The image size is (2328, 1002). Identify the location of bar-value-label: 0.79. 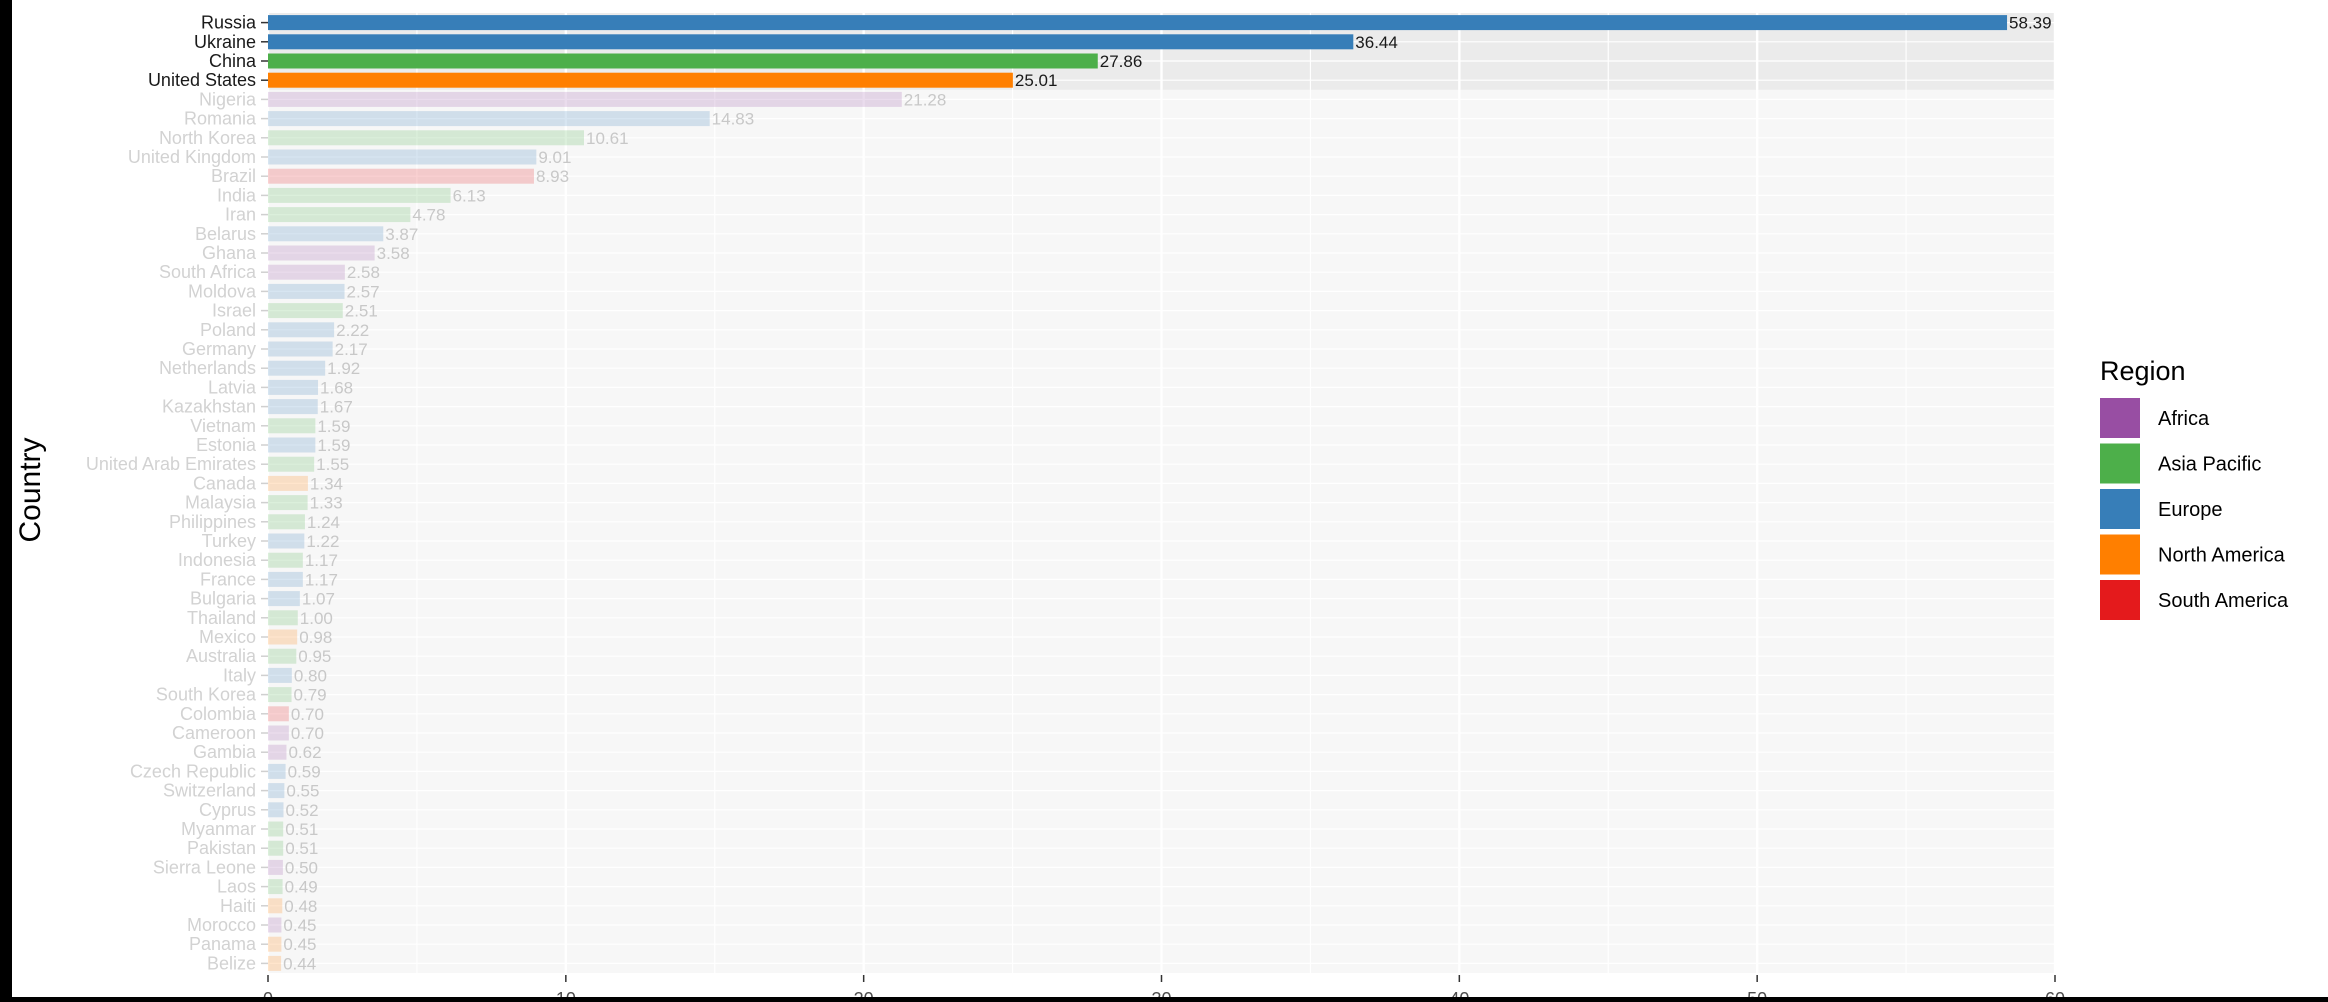
(310, 695).